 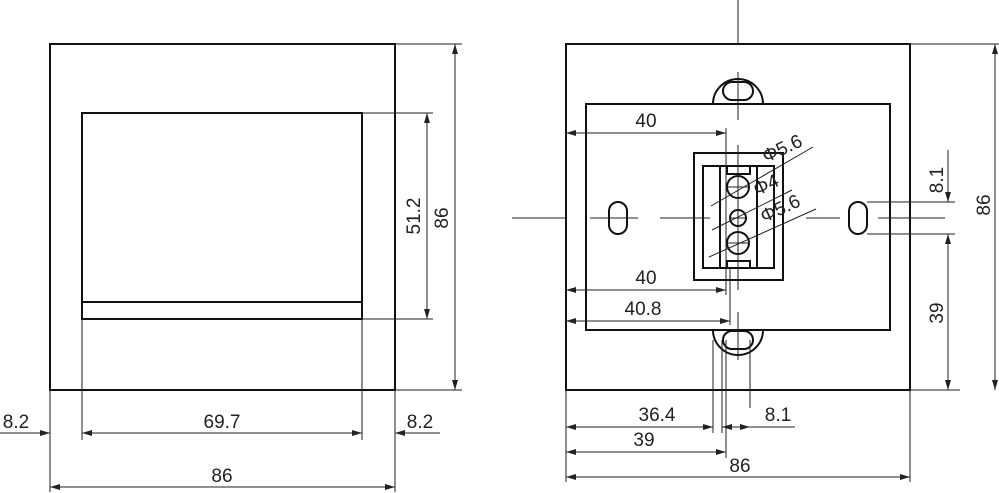 I want to click on dim-39: 39, so click(x=643, y=440).